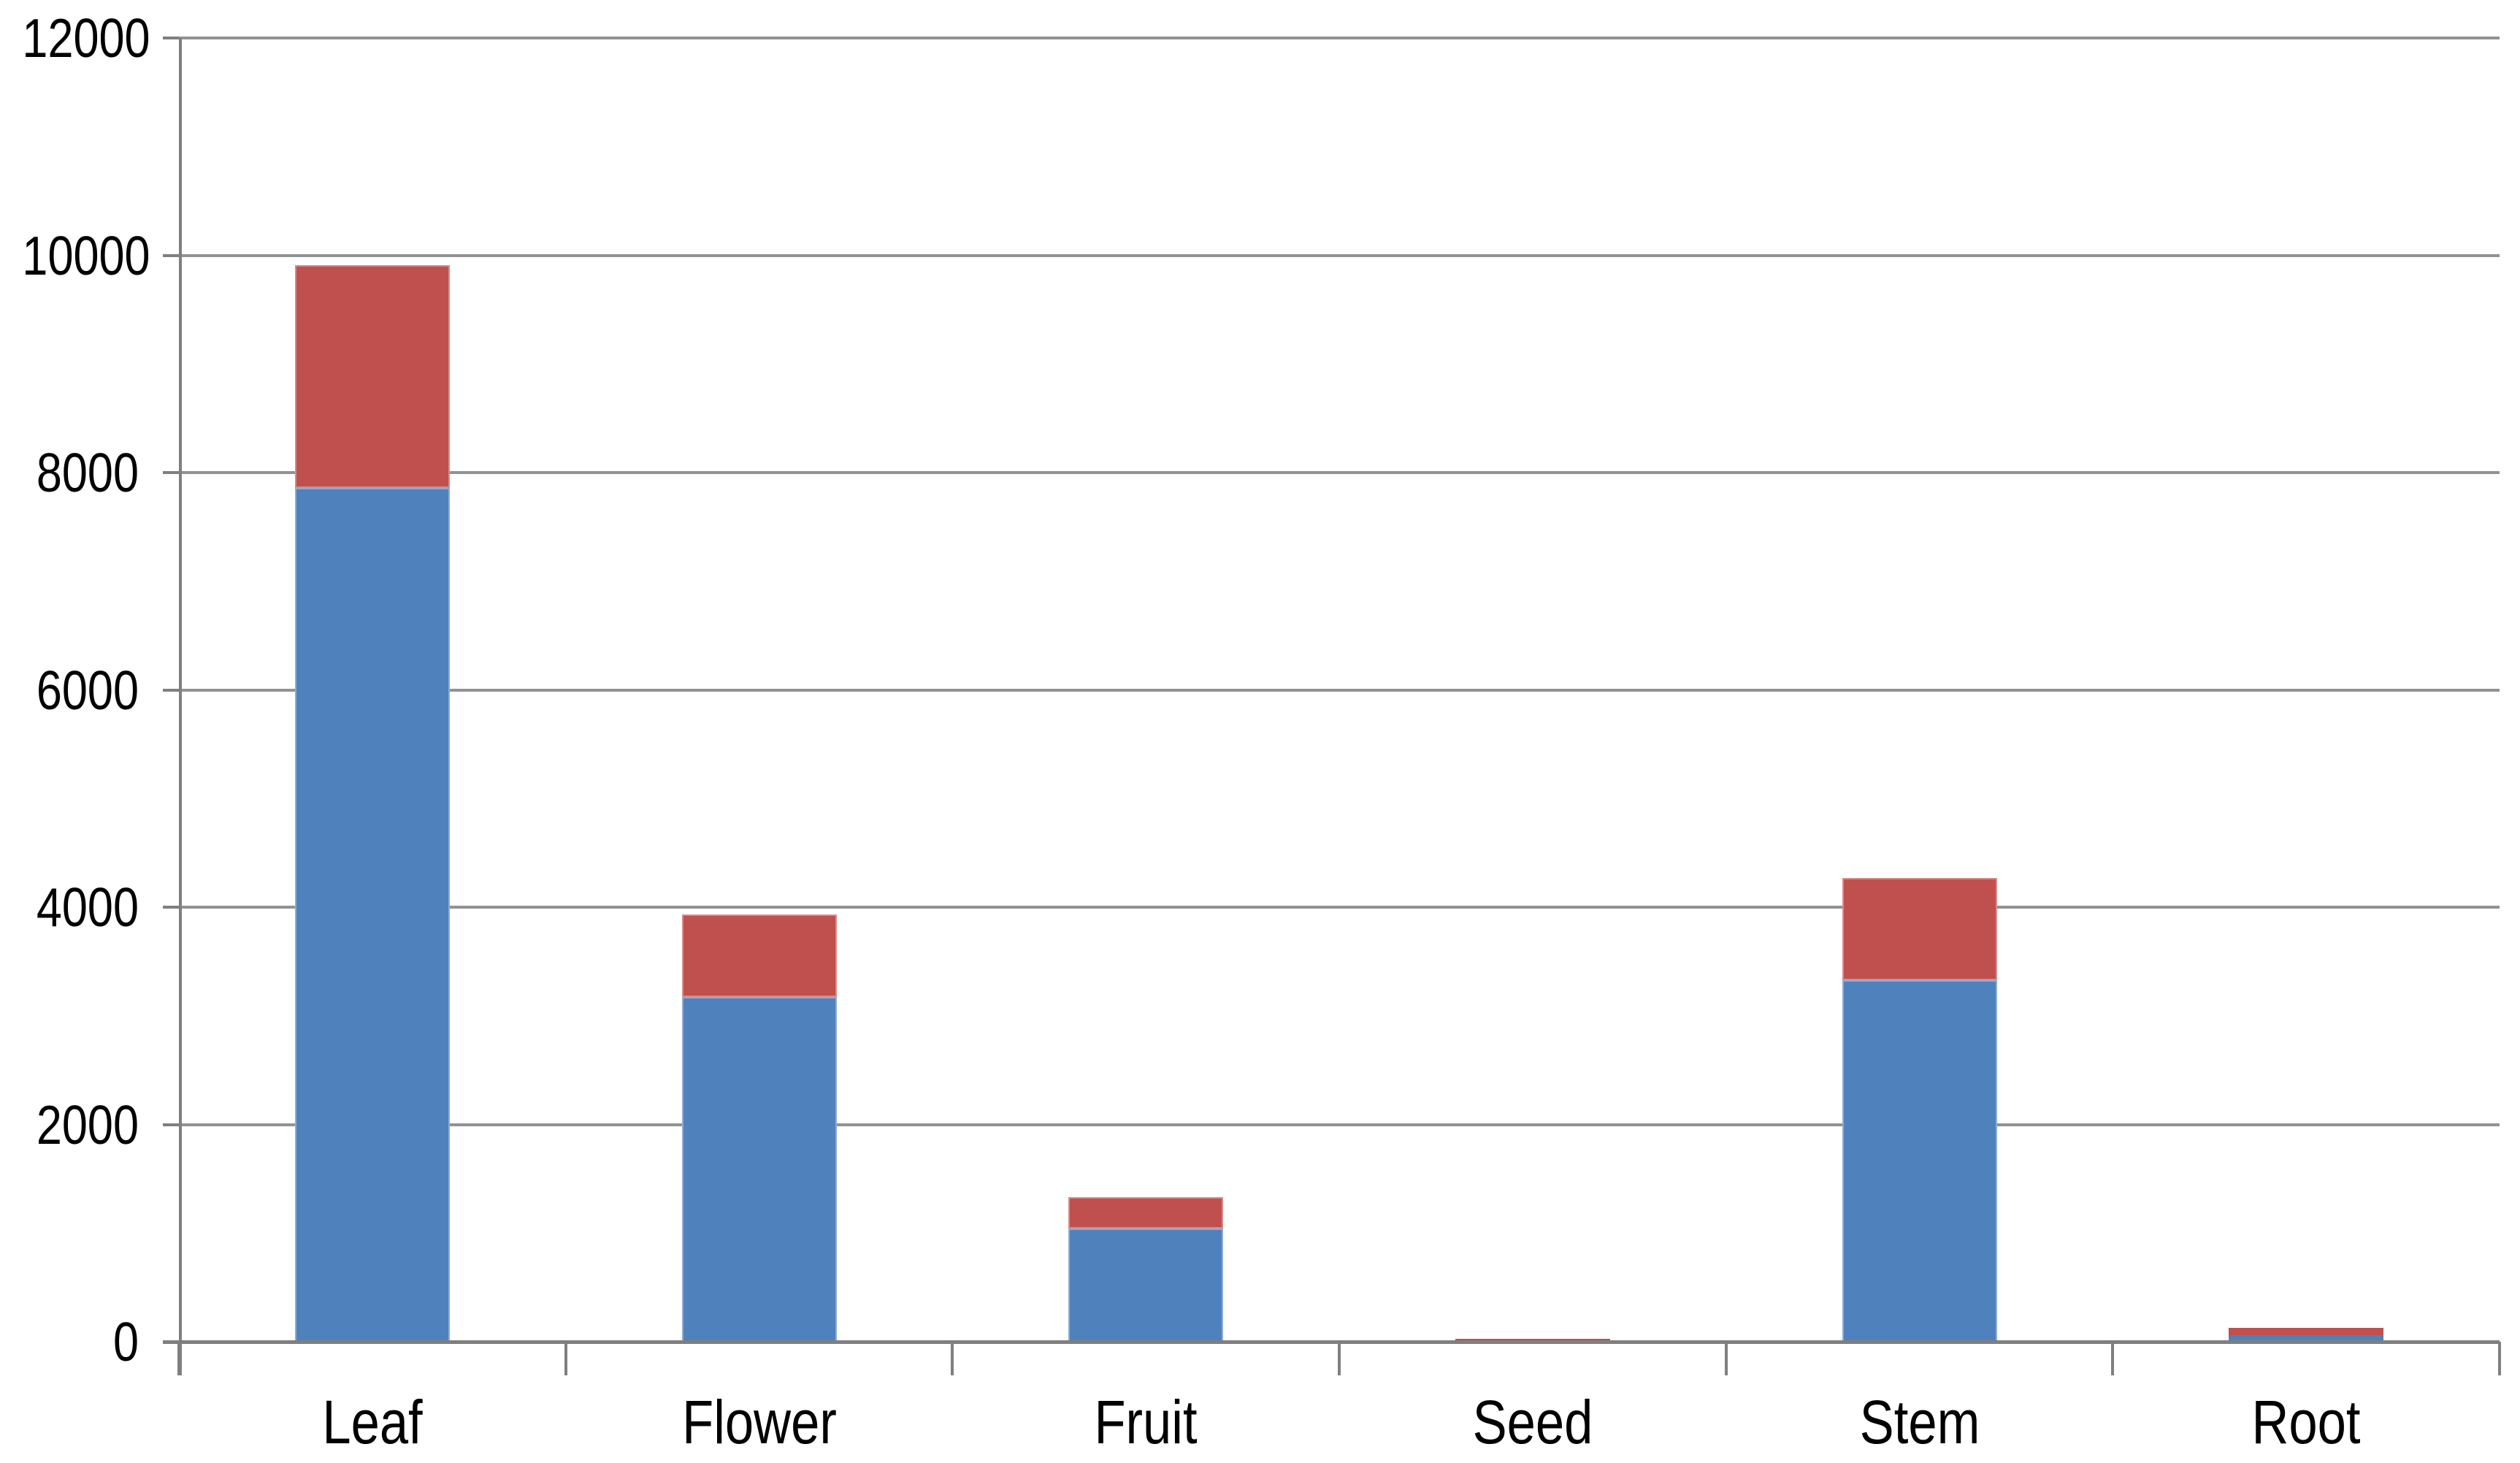  I want to click on bar-segment-blue-flower, so click(759, 1169).